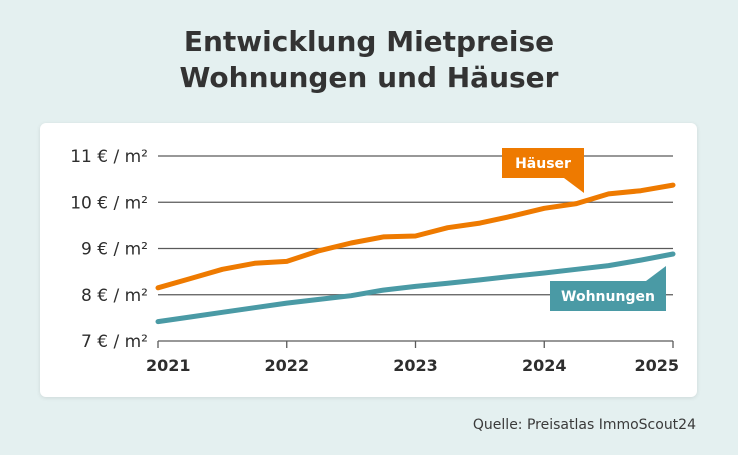  Describe the element at coordinates (109, 203) in the screenshot. I see `y-tick-label: 10 € / m²` at that location.